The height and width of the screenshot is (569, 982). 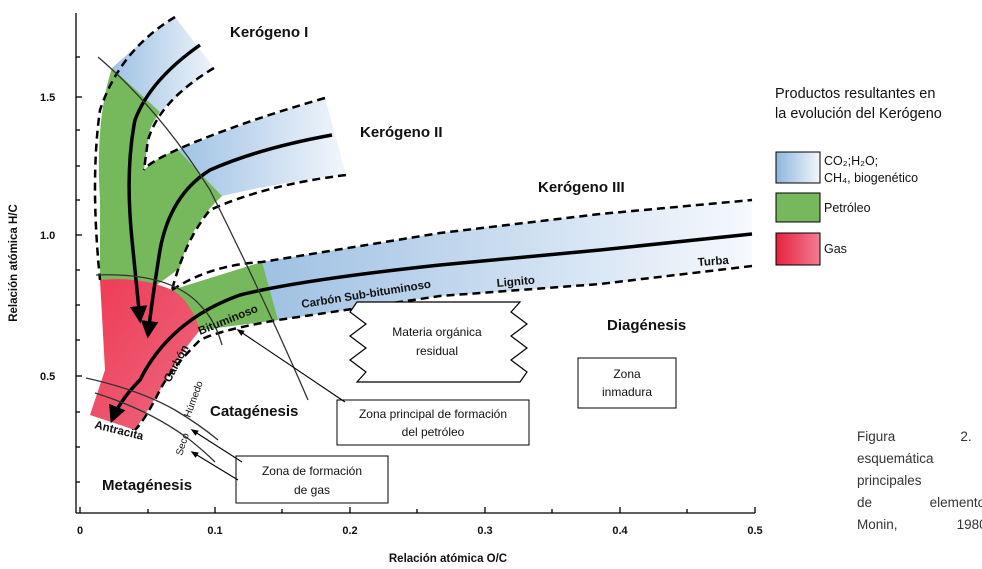 What do you see at coordinates (627, 374) in the screenshot?
I see `zona-inmadura-line1: Zona` at bounding box center [627, 374].